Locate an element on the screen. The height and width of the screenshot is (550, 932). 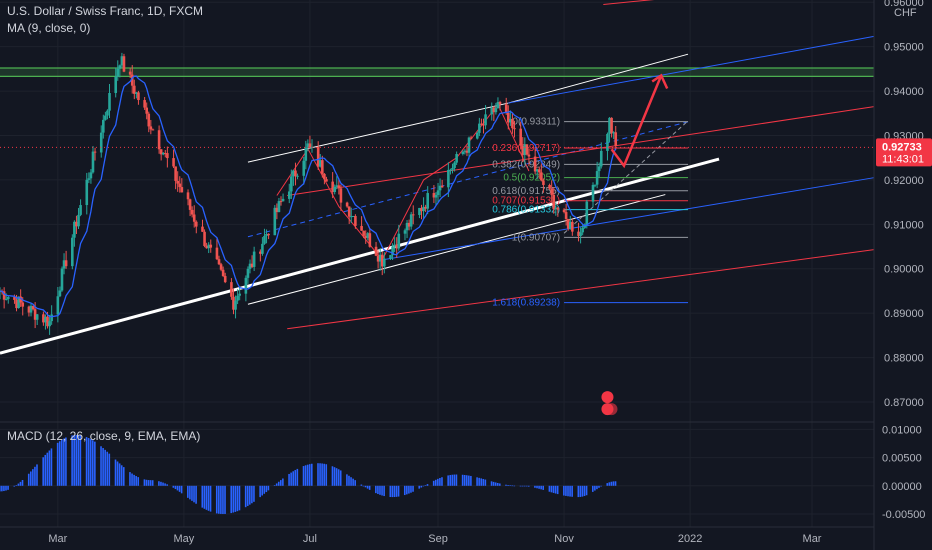
annotations is located at coordinates (635, 244).